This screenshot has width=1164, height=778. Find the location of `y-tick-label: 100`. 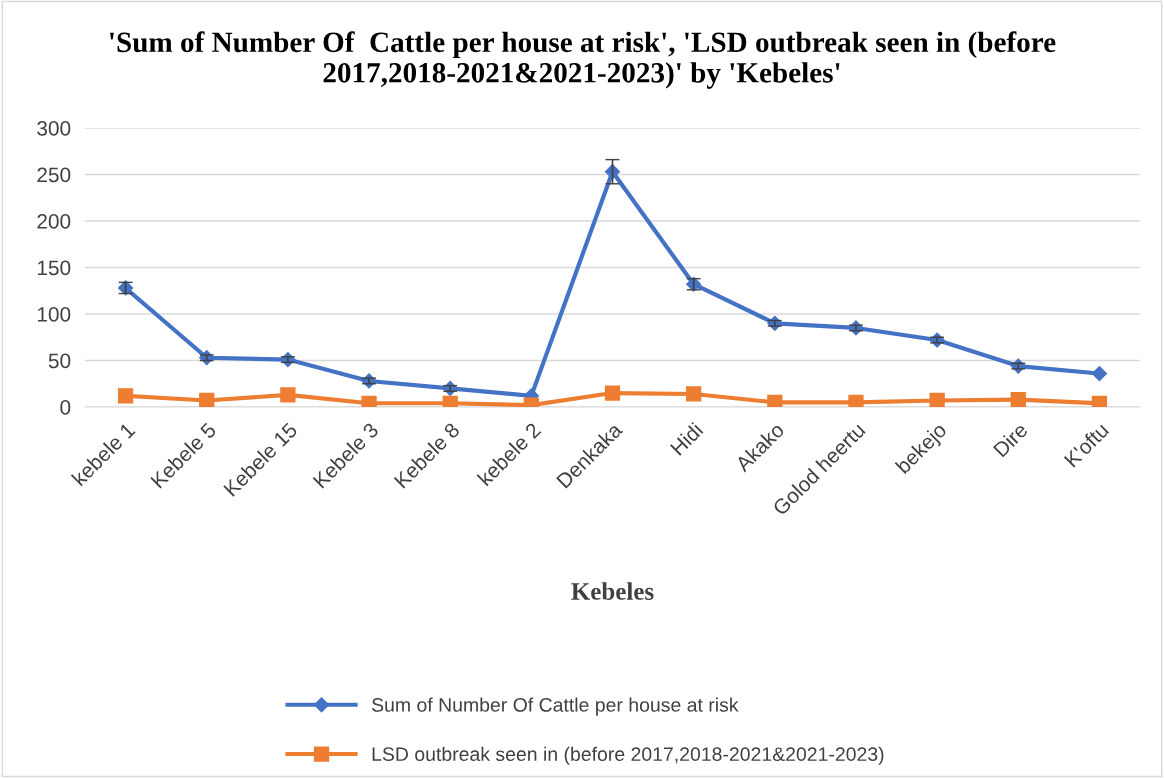

y-tick-label: 100 is located at coordinates (54, 314).